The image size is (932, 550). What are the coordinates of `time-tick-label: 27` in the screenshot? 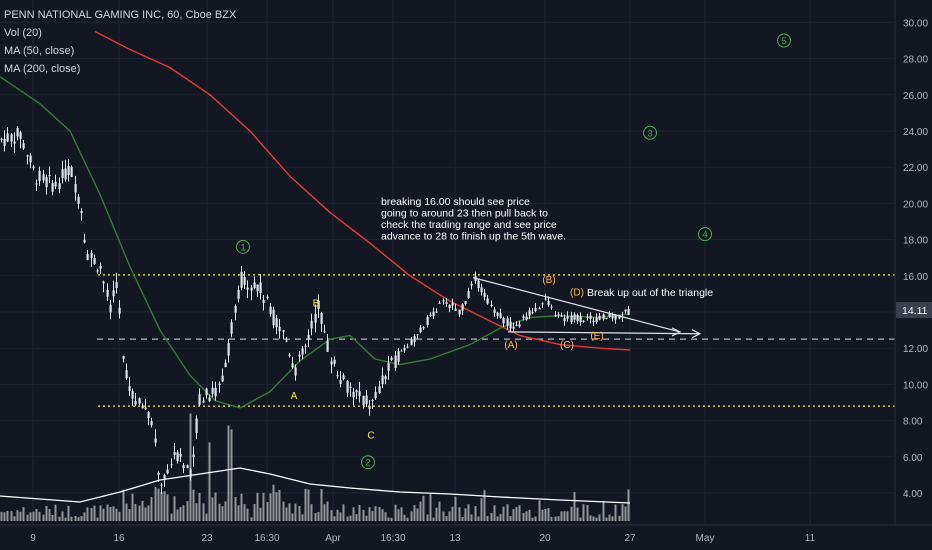 It's located at (630, 538).